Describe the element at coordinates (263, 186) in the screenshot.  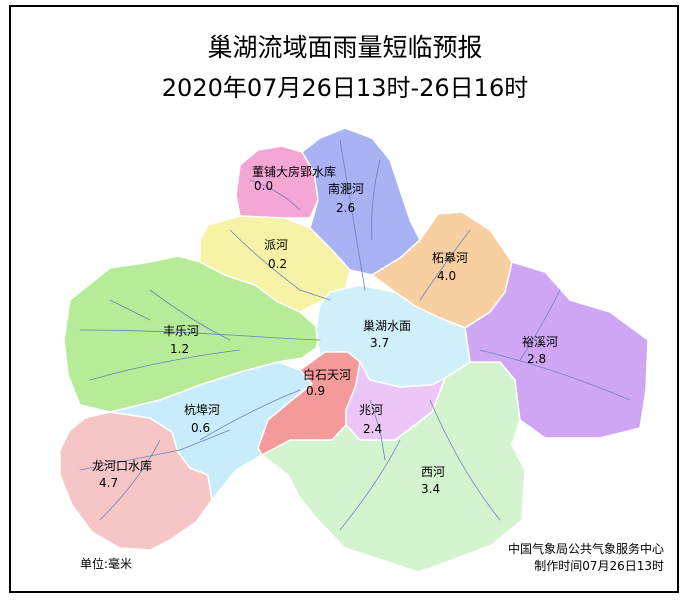
I see `region-value-label: 0.0` at that location.